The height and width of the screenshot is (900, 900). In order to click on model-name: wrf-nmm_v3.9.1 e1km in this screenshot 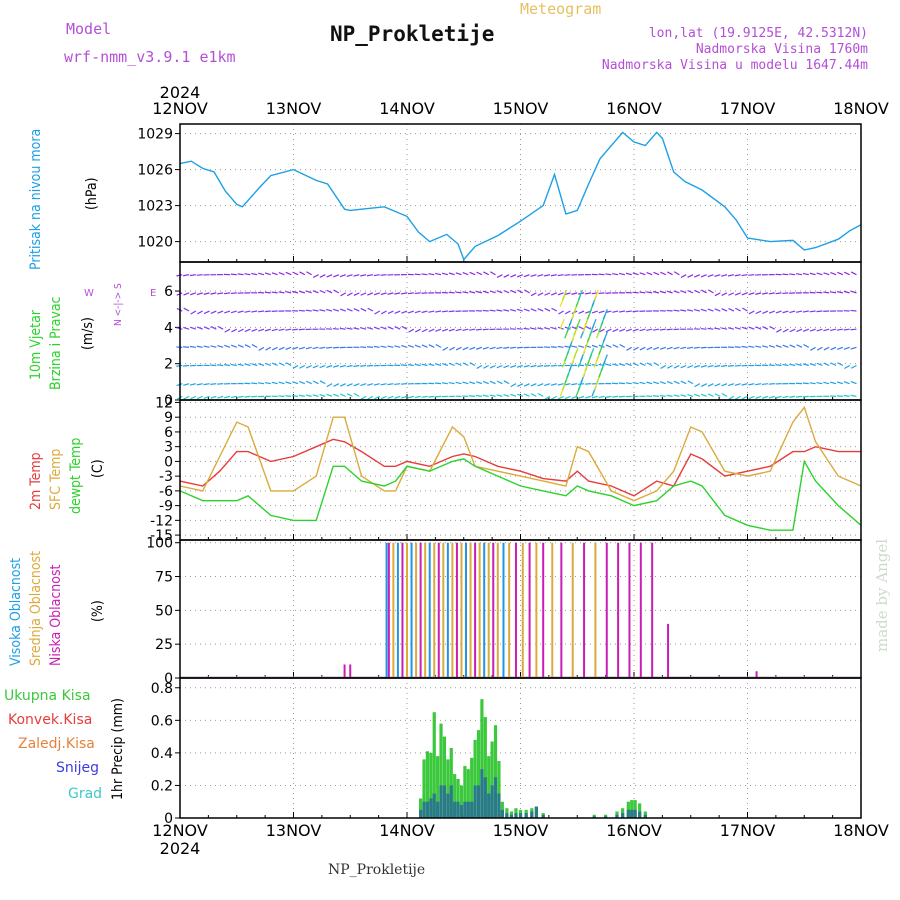, I will do `click(150, 57)`.